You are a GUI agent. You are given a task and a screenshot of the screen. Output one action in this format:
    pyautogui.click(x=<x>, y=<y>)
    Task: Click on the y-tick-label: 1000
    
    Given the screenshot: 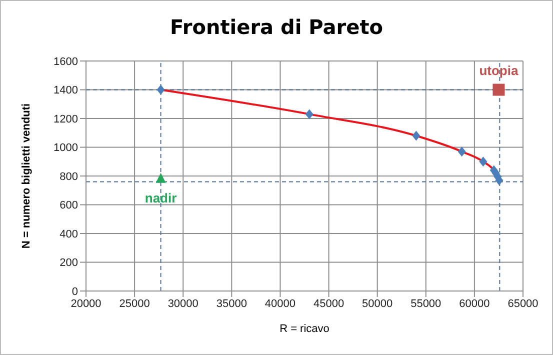 What is the action you would take?
    pyautogui.click(x=66, y=148)
    